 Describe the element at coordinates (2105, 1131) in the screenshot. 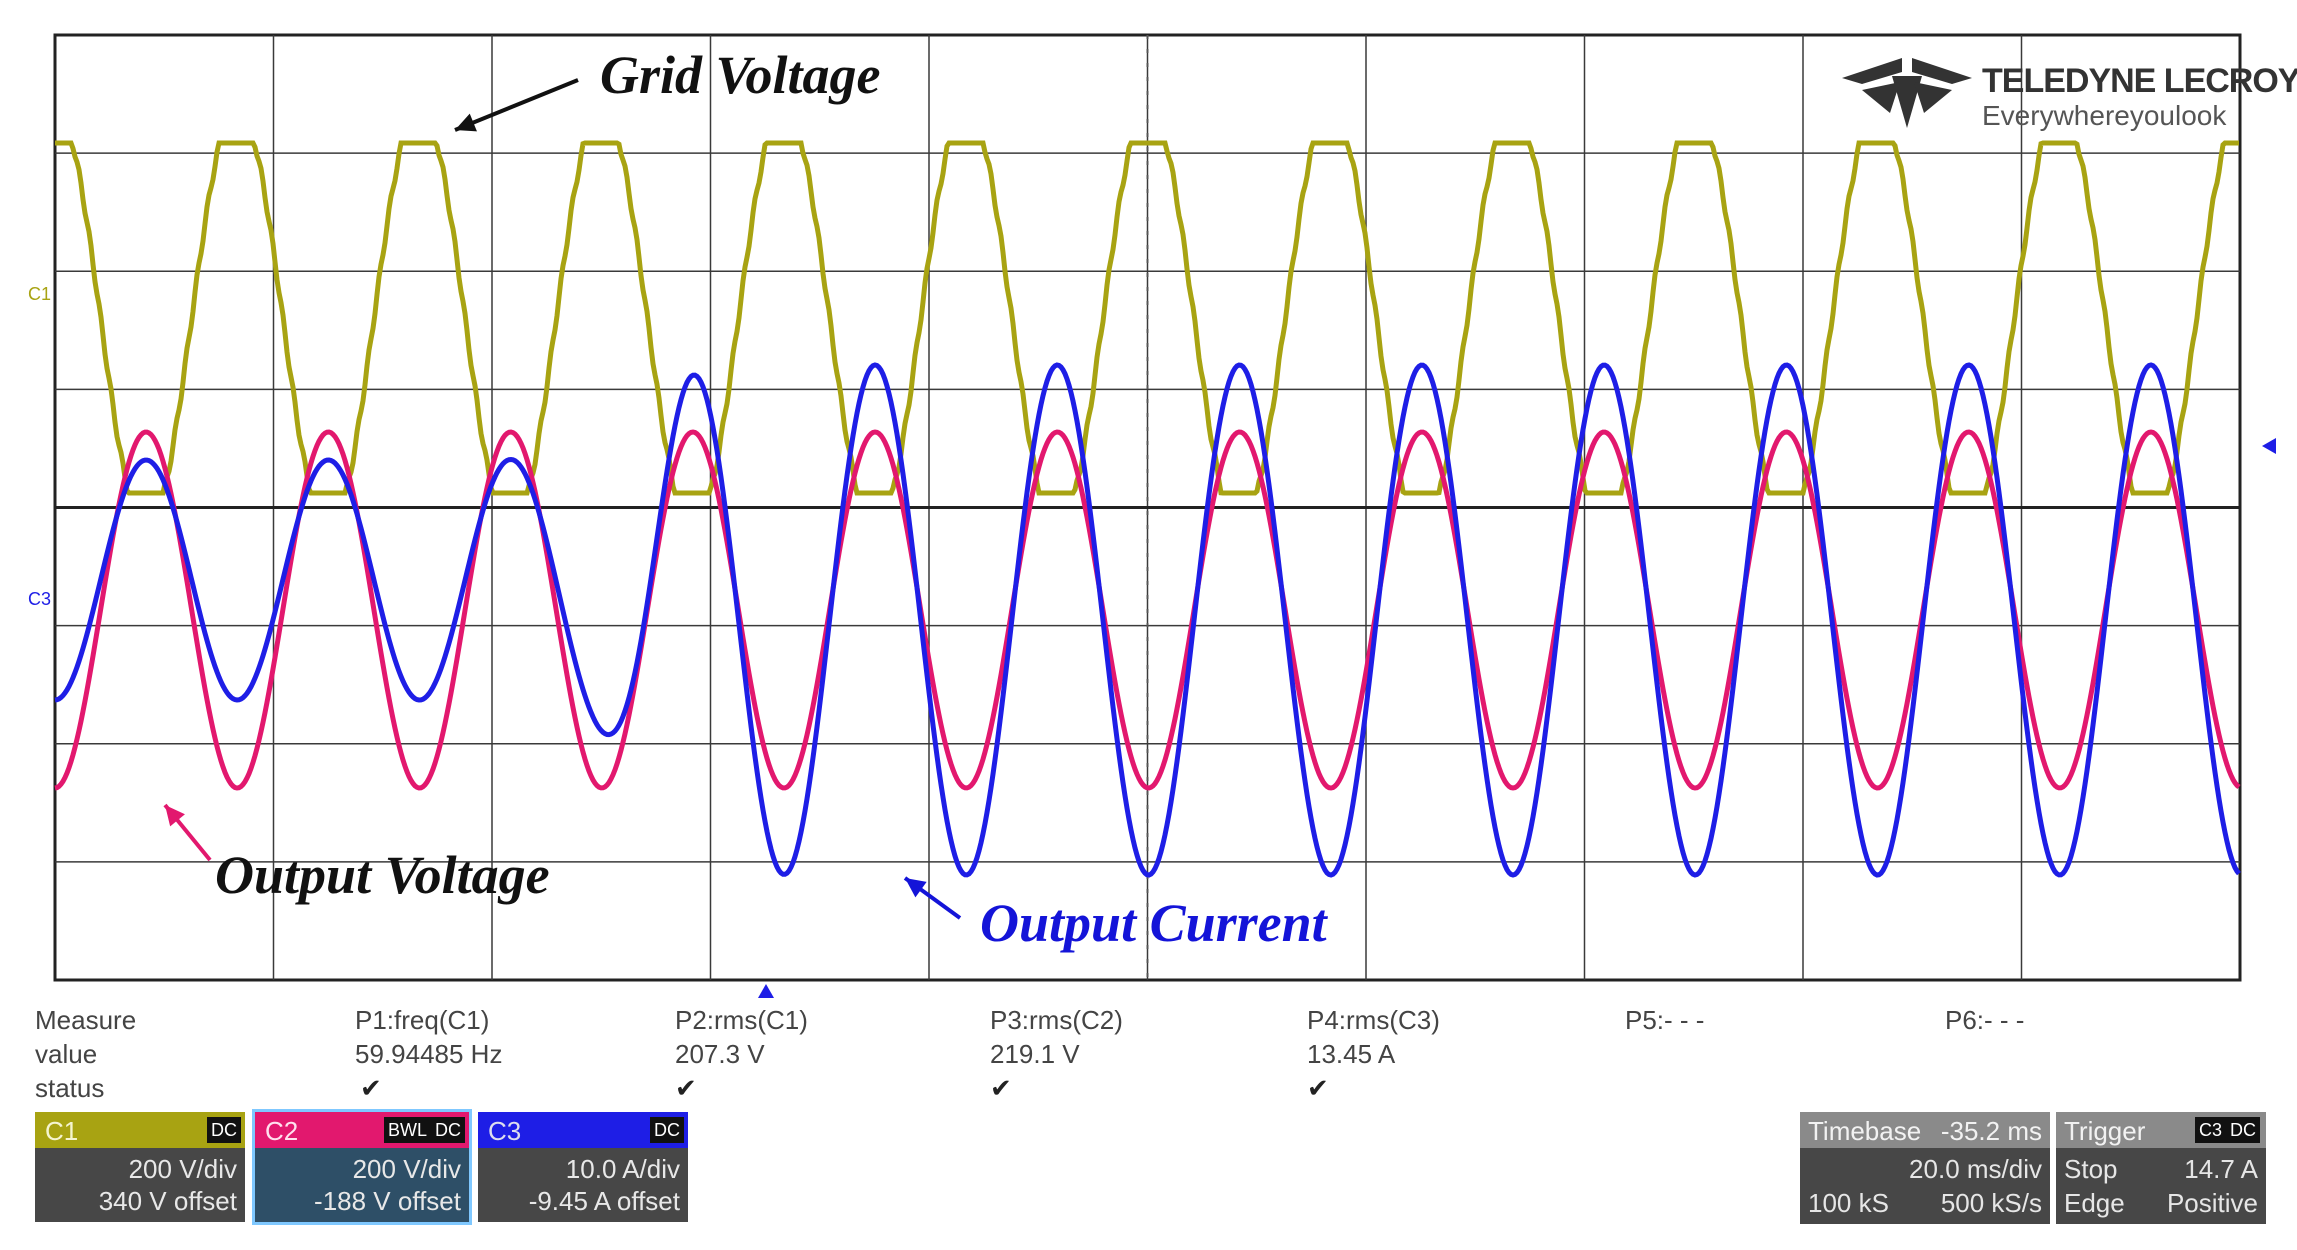

I see `trigger-label: Trigger` at that location.